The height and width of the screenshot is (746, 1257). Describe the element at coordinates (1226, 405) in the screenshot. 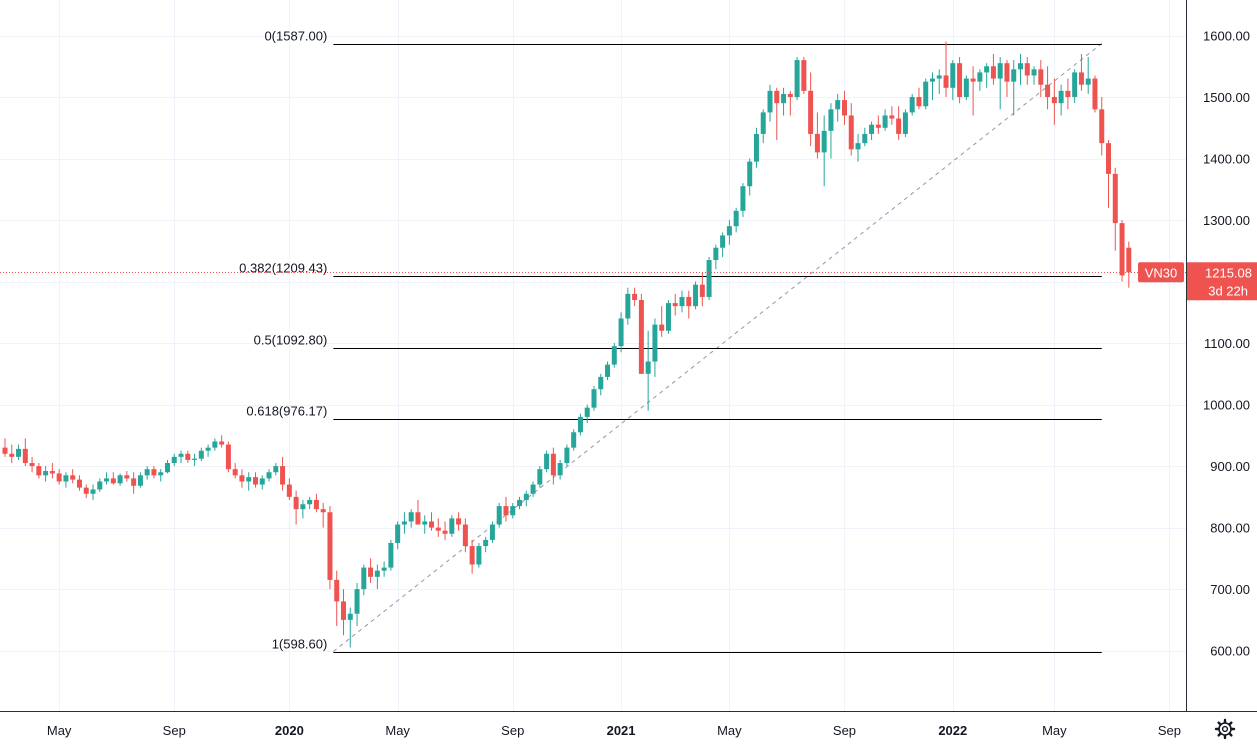

I see `price-tick-label: 1000.00` at that location.